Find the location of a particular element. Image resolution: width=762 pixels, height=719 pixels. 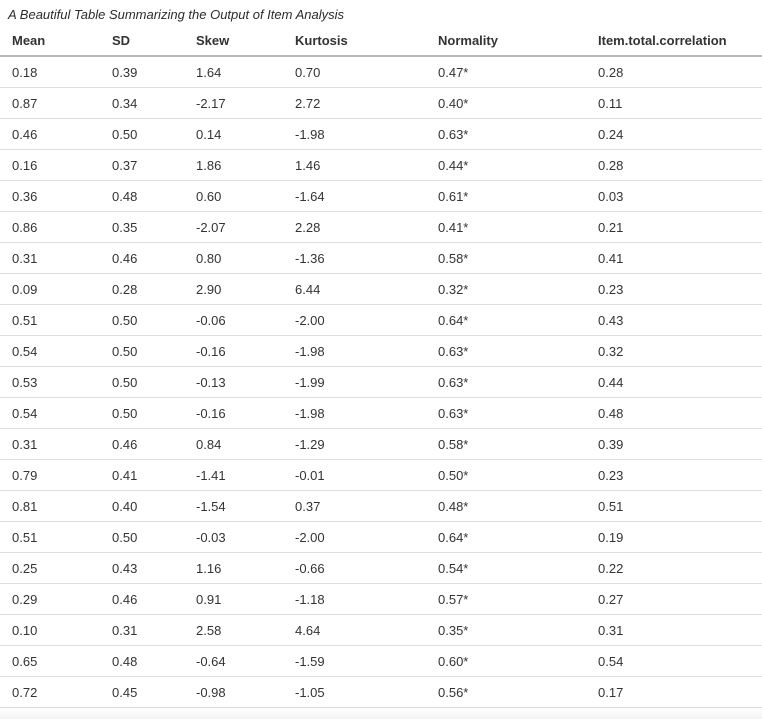

table-cell: 0.50* is located at coordinates (506, 475).